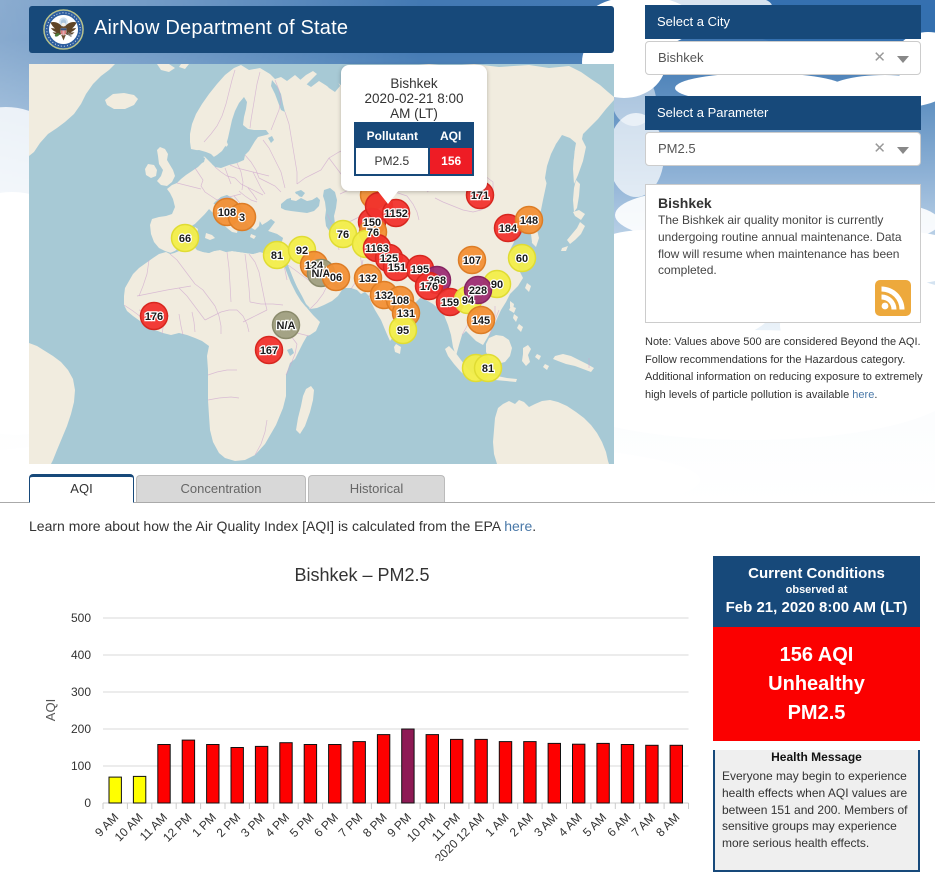  I want to click on svg-text: 6 AM, so click(618, 824).